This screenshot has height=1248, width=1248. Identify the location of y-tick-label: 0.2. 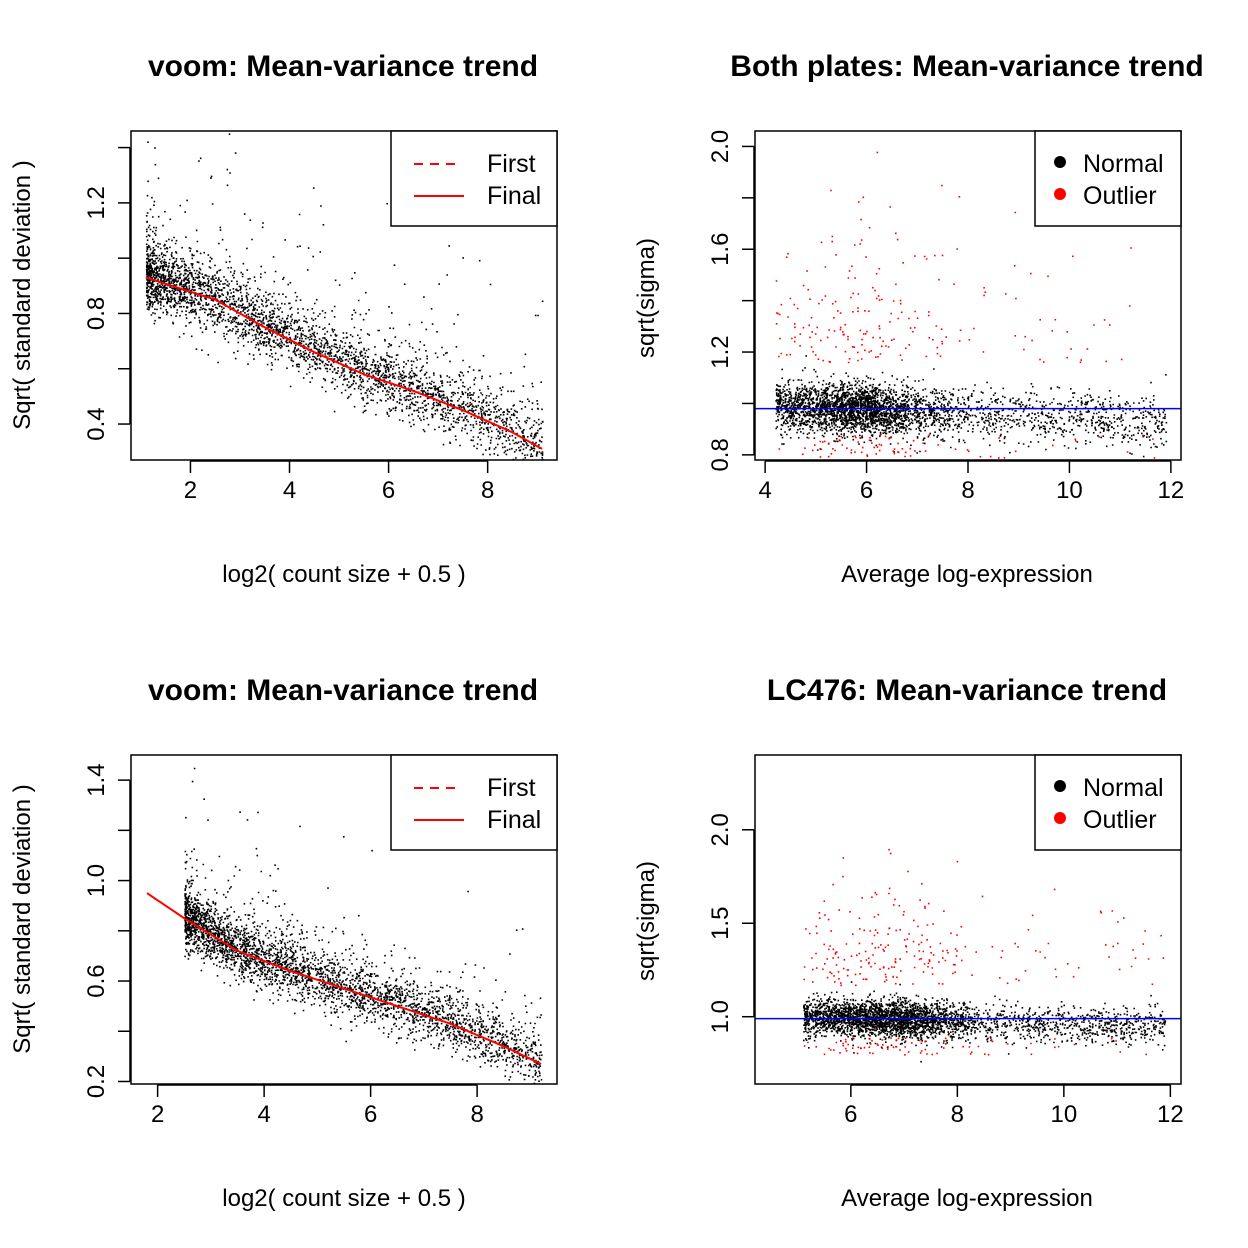
(96, 1081).